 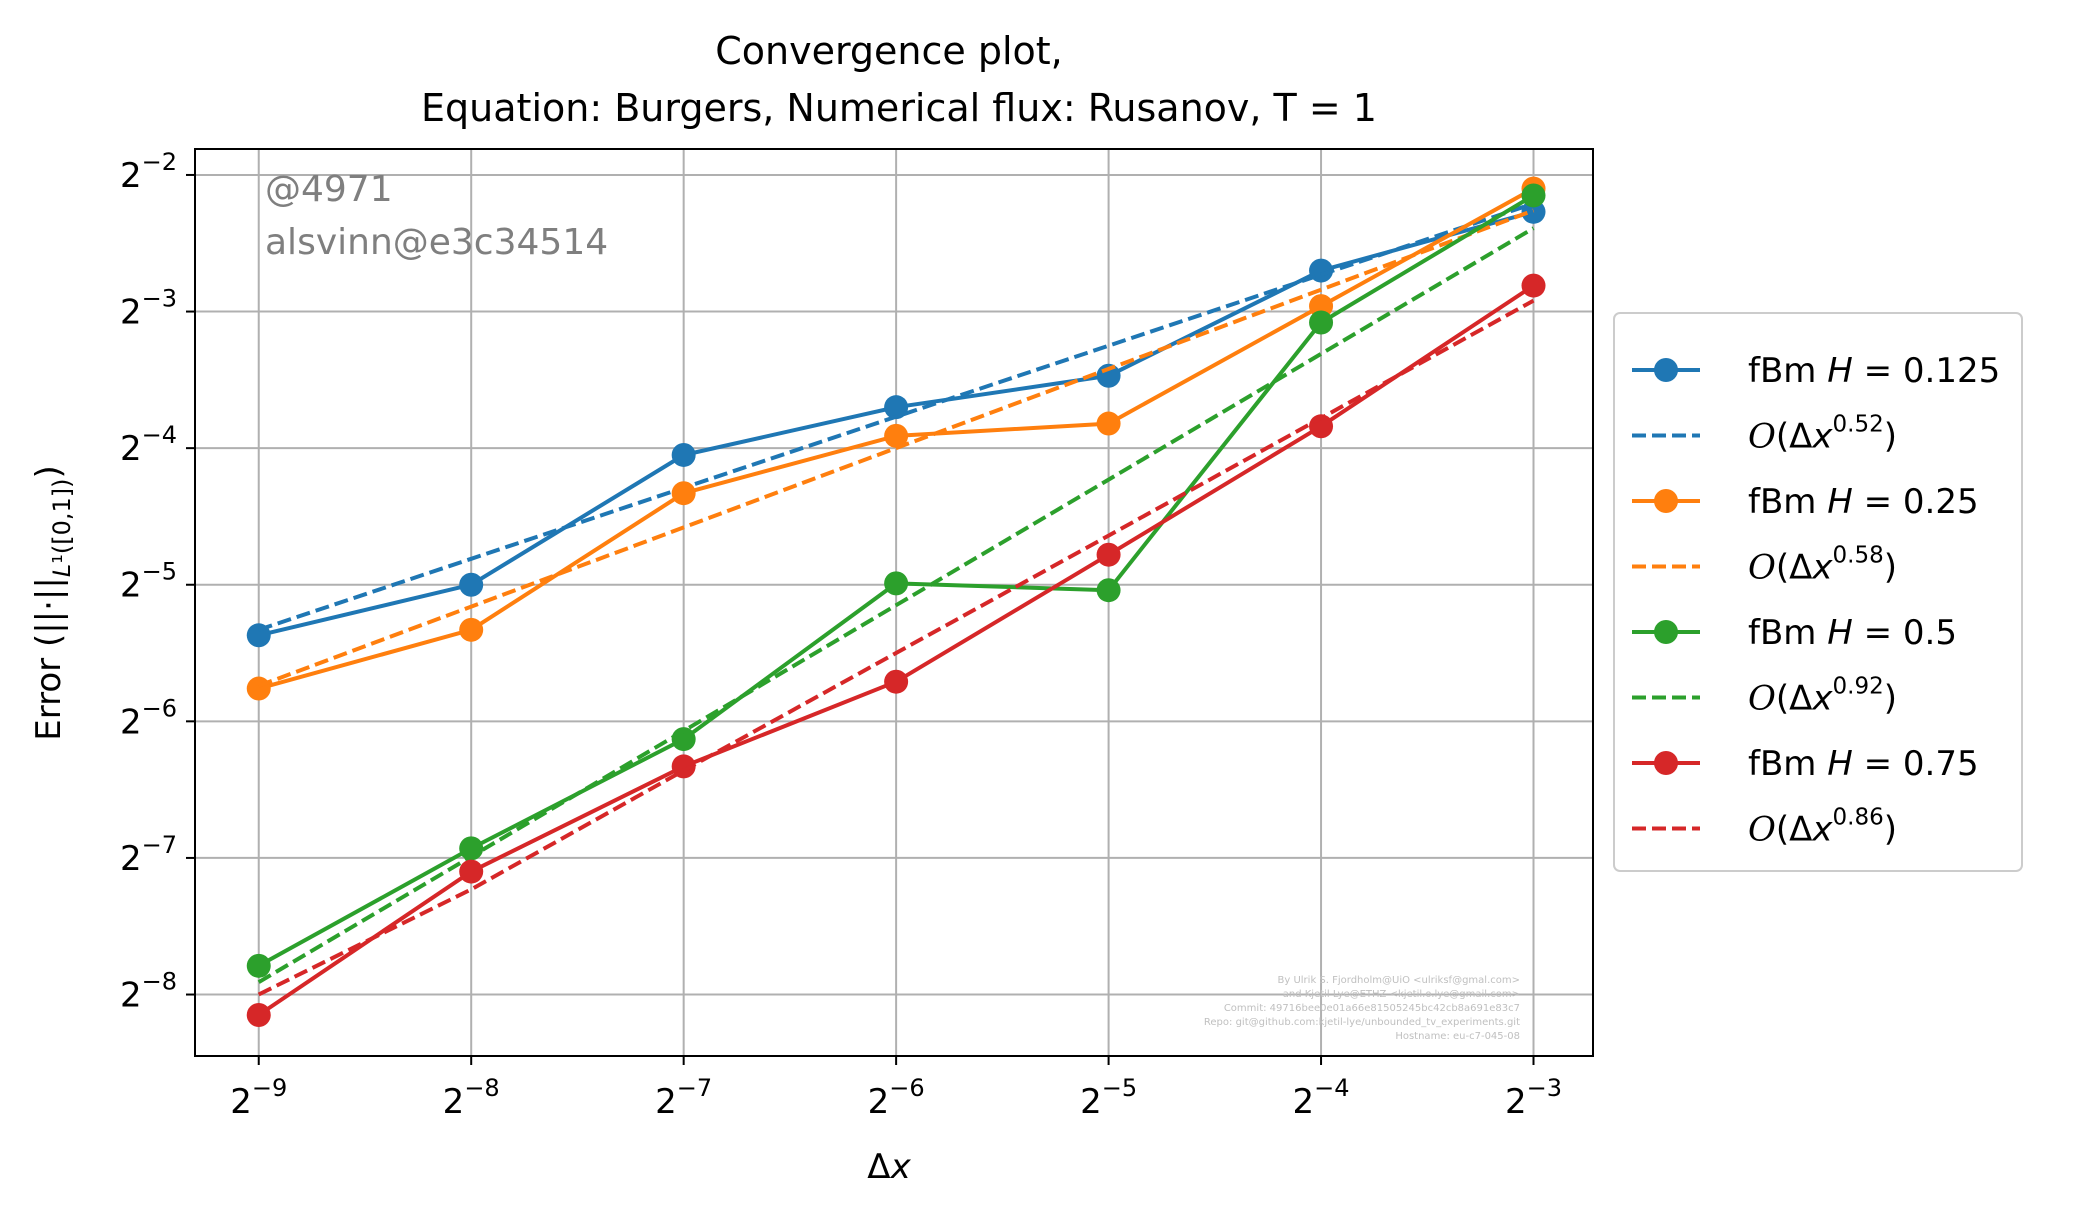 I want to click on watermark-id: @4971, so click(x=329, y=189).